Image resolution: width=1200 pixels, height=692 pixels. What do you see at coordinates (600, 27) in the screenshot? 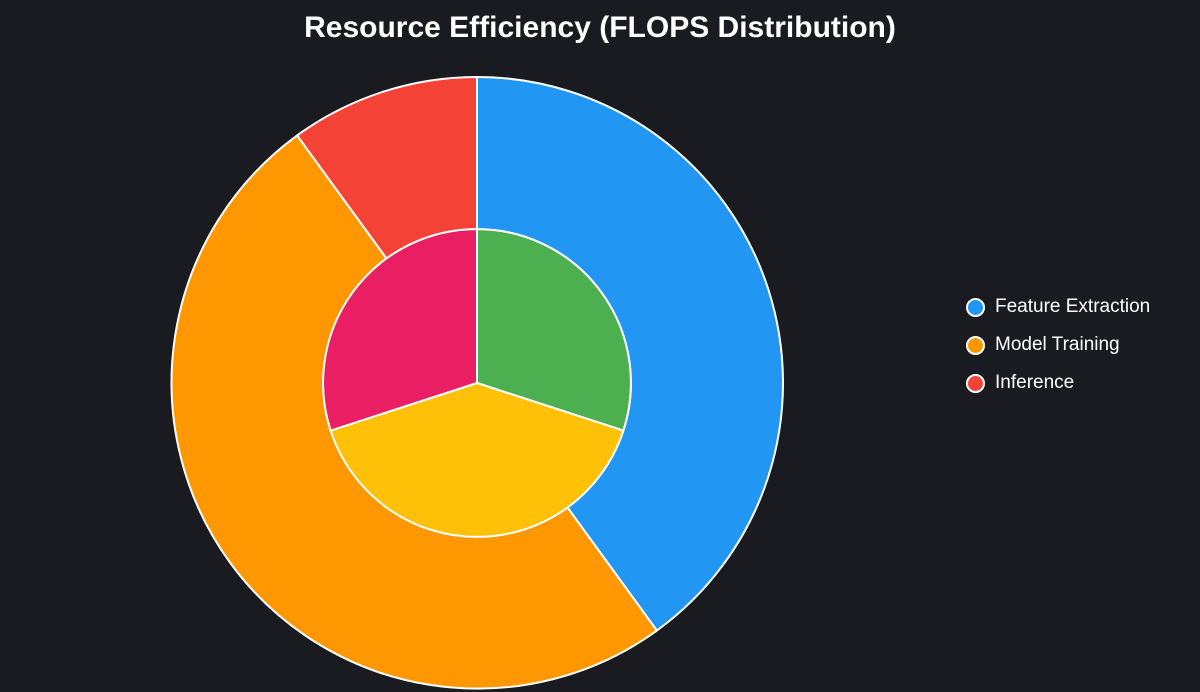
I see `chart-title: Resource Efficiency (FLOPS Distribution)` at bounding box center [600, 27].